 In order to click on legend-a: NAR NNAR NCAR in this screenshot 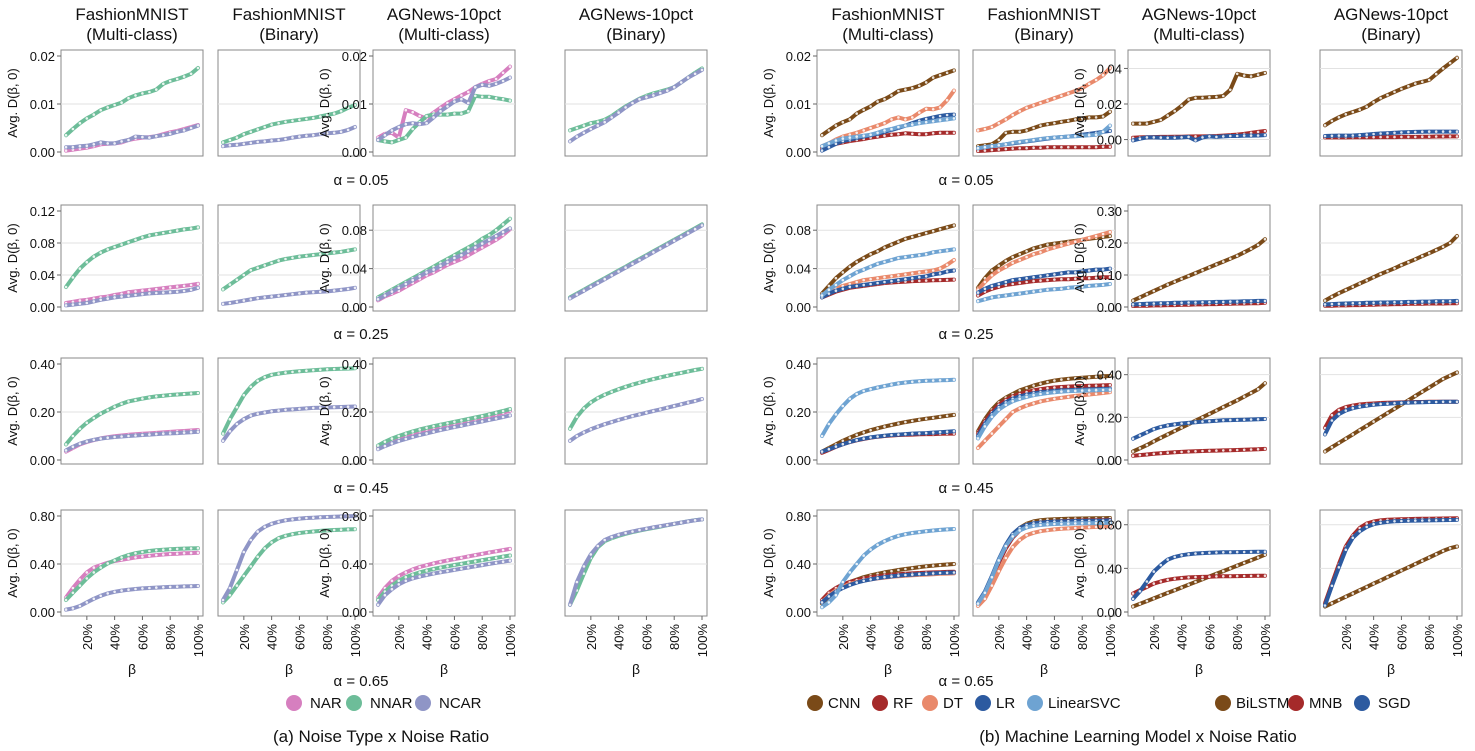, I will do `click(384, 703)`.